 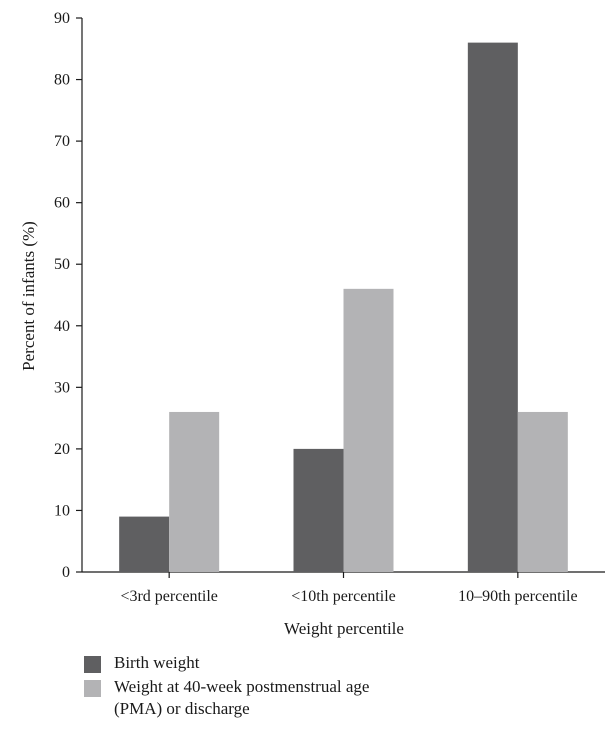 What do you see at coordinates (294, 663) in the screenshot?
I see `legend-item-birth-weight: Birth weight` at bounding box center [294, 663].